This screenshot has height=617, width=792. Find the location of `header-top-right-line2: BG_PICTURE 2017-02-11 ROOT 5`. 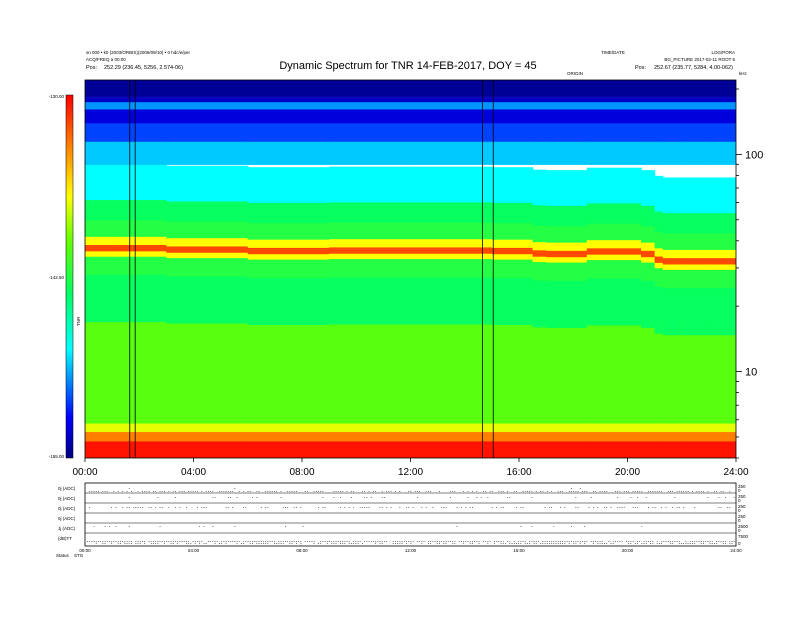

header-top-right-line2: BG_PICTURE 2017-02-11 ROOT 5 is located at coordinates (699, 59).